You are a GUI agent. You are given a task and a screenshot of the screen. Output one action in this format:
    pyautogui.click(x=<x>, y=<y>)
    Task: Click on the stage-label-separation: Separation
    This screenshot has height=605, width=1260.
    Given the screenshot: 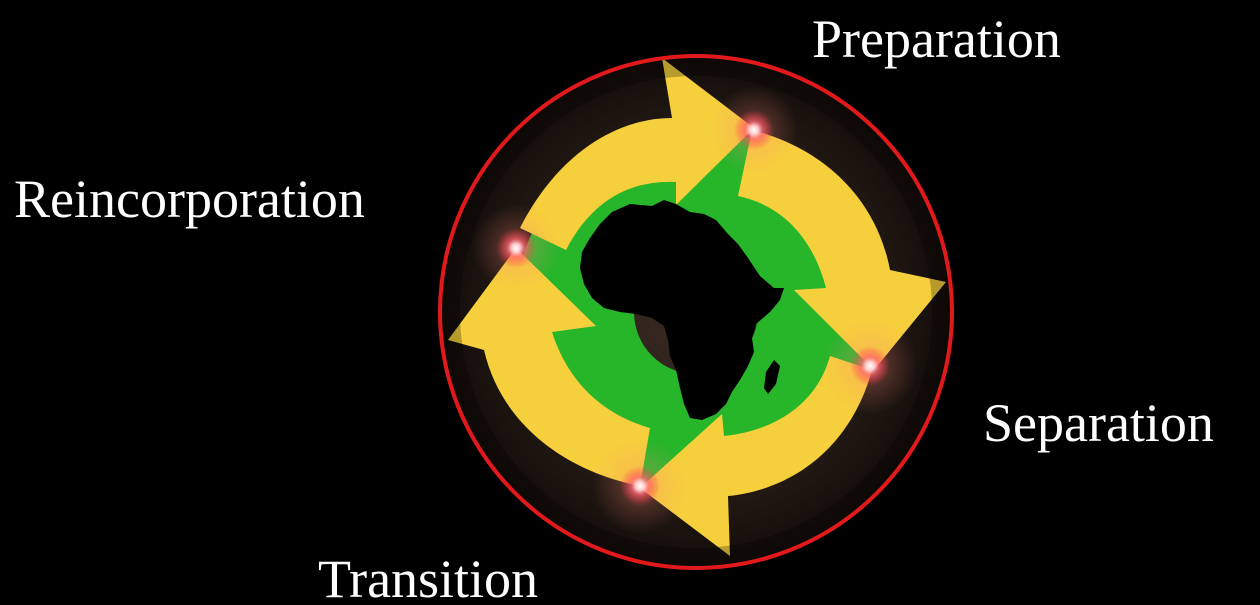 What is the action you would take?
    pyautogui.click(x=1098, y=423)
    